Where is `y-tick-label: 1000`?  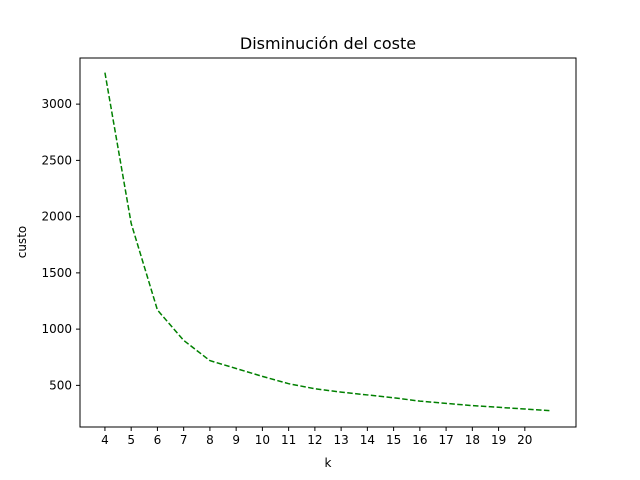
y-tick-label: 1000 is located at coordinates (56, 329).